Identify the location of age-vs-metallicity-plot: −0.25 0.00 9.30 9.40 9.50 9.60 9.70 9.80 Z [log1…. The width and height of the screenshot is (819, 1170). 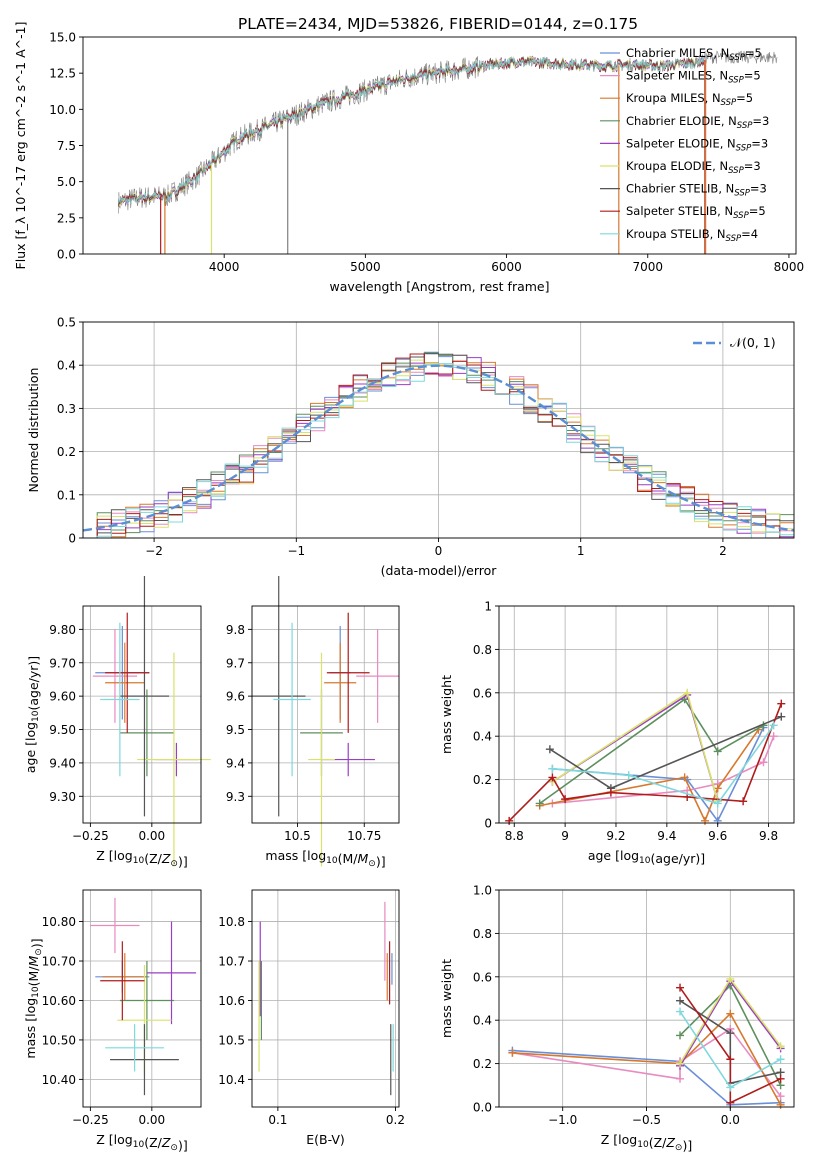
(117, 722).